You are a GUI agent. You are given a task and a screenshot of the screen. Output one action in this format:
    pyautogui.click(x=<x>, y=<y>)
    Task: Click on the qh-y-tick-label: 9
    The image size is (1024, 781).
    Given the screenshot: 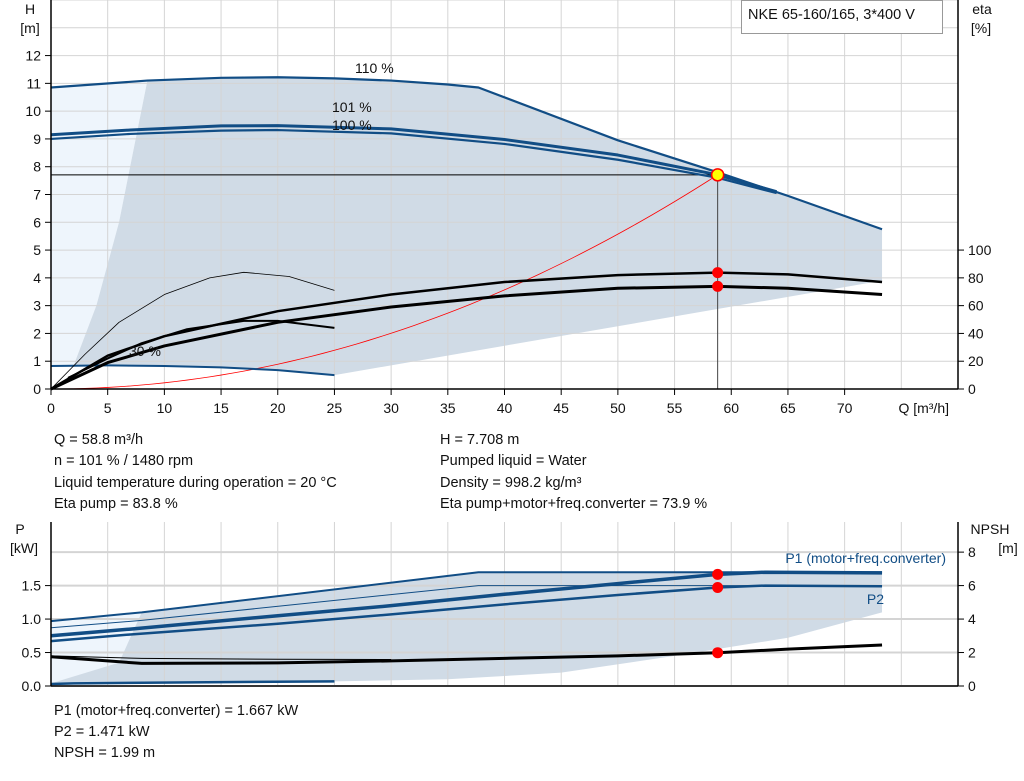 What is the action you would take?
    pyautogui.click(x=37, y=139)
    